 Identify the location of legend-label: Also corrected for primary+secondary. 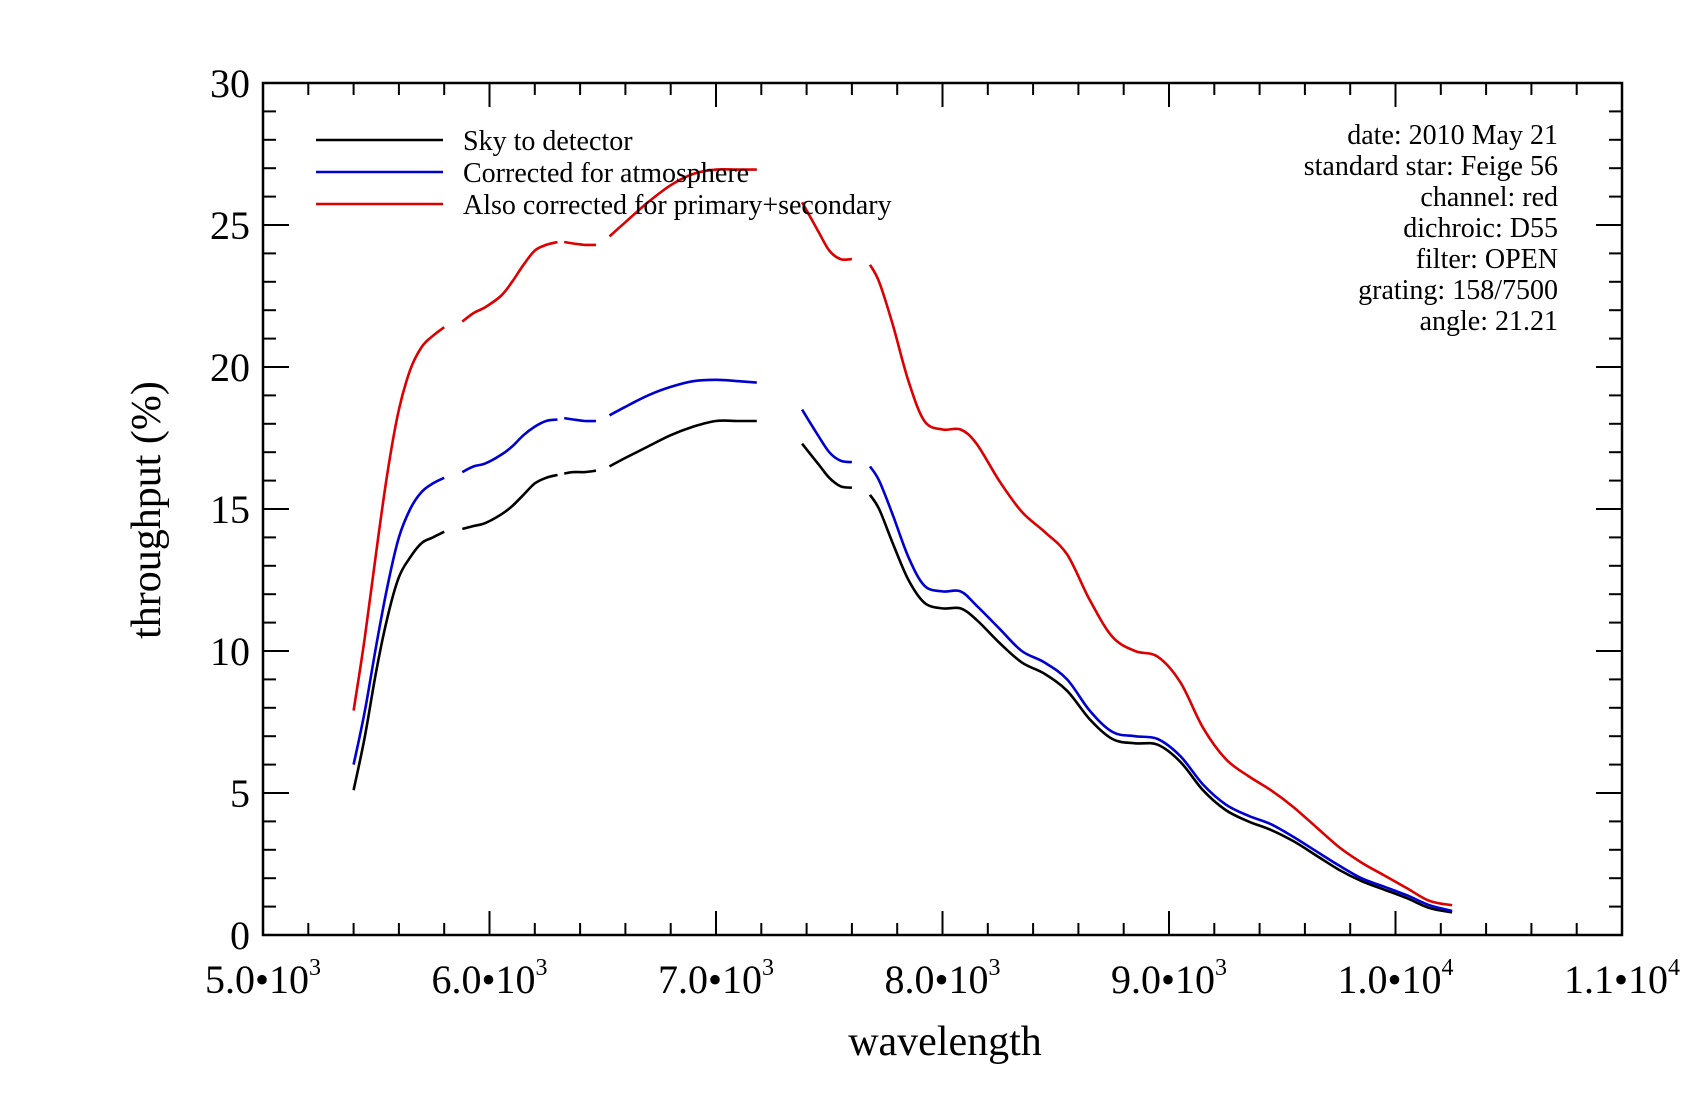
(677, 205).